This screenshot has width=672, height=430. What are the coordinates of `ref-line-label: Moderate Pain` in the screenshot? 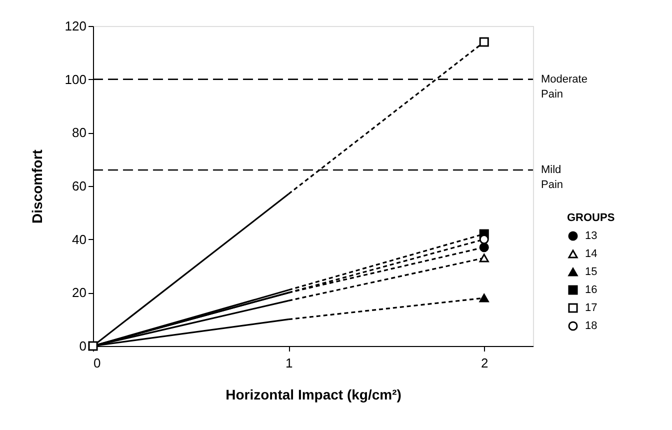 It's located at (564, 86).